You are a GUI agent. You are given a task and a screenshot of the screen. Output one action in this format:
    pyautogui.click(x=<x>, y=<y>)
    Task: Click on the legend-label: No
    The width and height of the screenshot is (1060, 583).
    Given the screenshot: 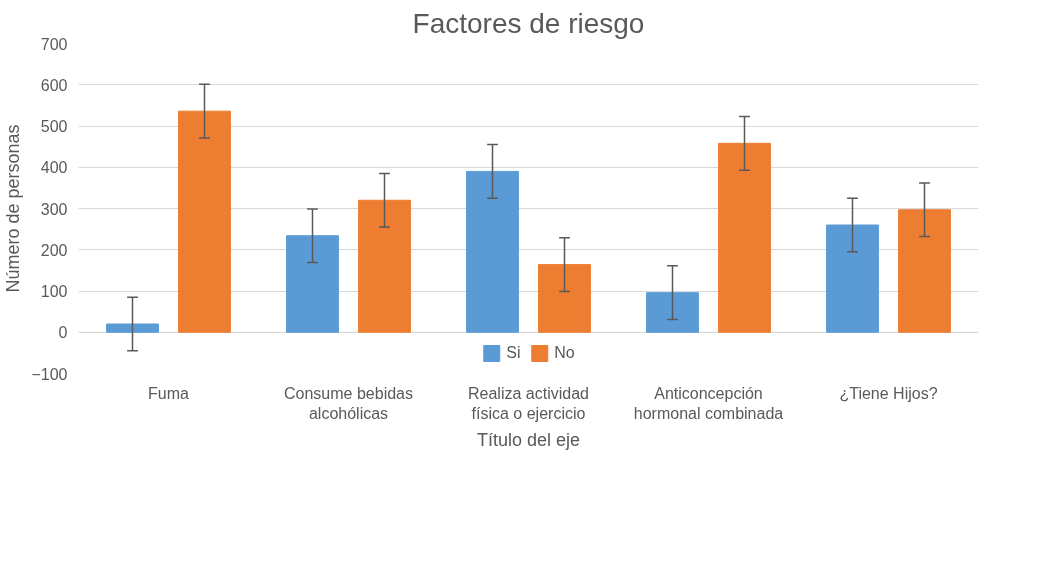 What is the action you would take?
    pyautogui.click(x=564, y=353)
    